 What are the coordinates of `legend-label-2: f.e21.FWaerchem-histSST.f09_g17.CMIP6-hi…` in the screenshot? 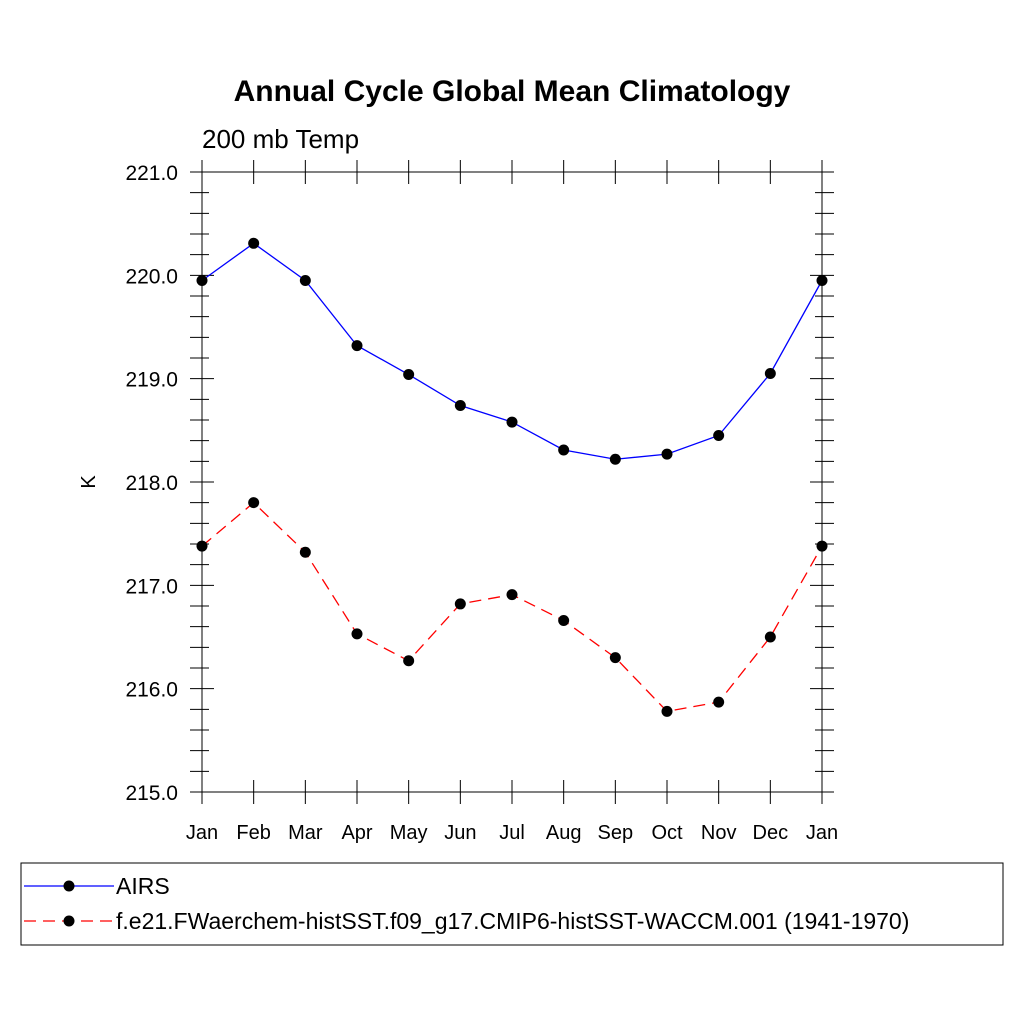 It's located at (512, 921).